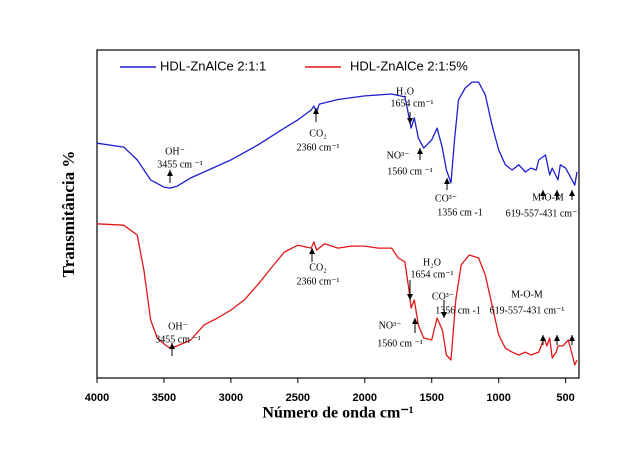 The width and height of the screenshot is (640, 452). Describe the element at coordinates (213, 65) in the screenshot. I see `legend-label: HDL-ZnAlCe 2:1:1` at that location.